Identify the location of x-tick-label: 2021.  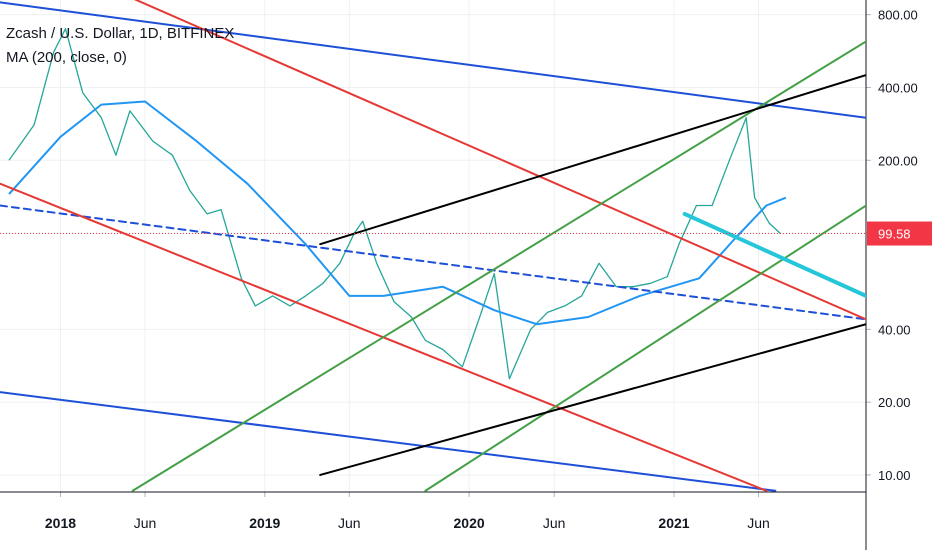
(673, 523).